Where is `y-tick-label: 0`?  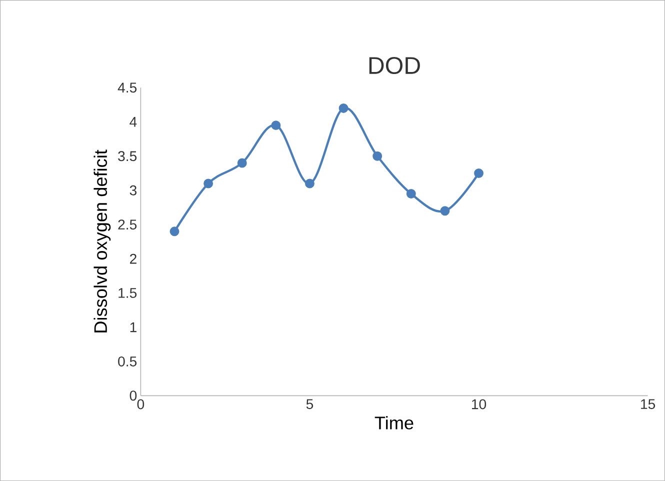 y-tick-label: 0 is located at coordinates (133, 395).